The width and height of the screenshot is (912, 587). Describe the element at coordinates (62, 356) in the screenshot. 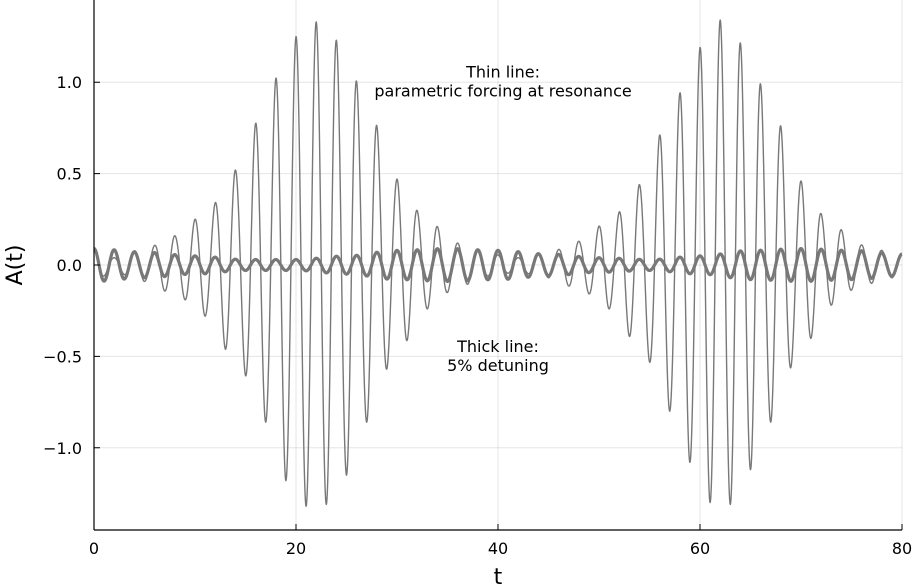

I see `y-tick-label-1: −0.5` at that location.